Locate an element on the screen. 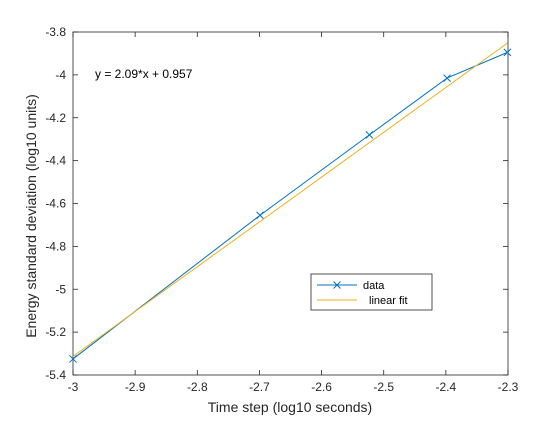  legend: data linear fit is located at coordinates (371, 292).